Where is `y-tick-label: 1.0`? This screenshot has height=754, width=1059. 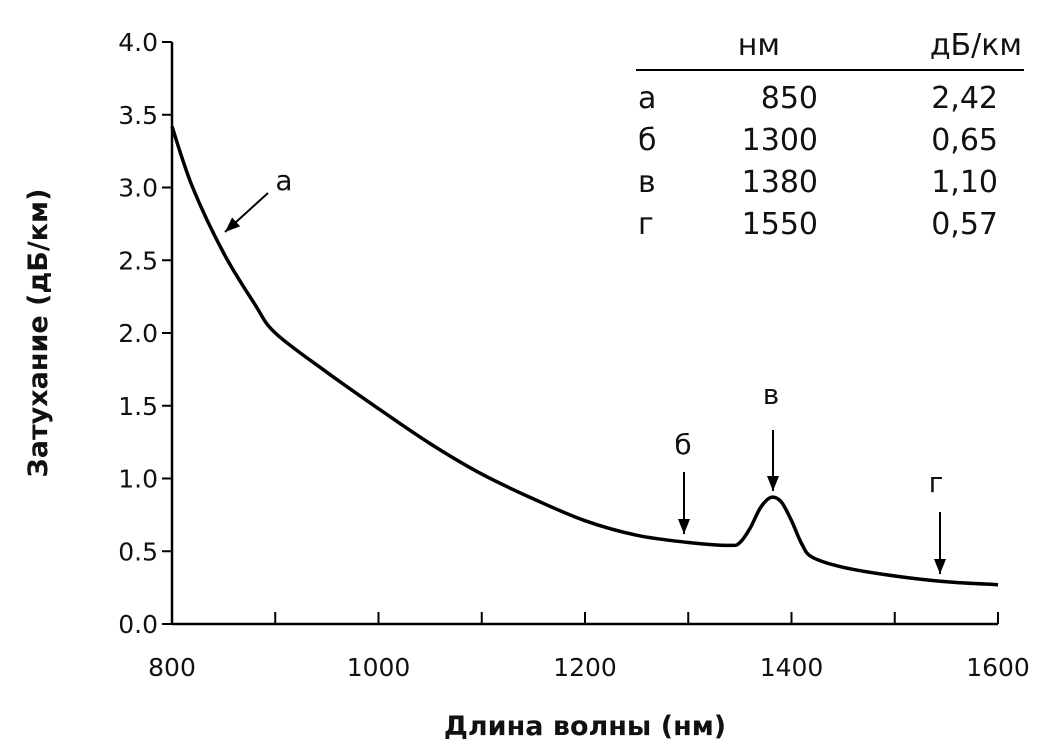 y-tick-label: 1.0 is located at coordinates (138, 479).